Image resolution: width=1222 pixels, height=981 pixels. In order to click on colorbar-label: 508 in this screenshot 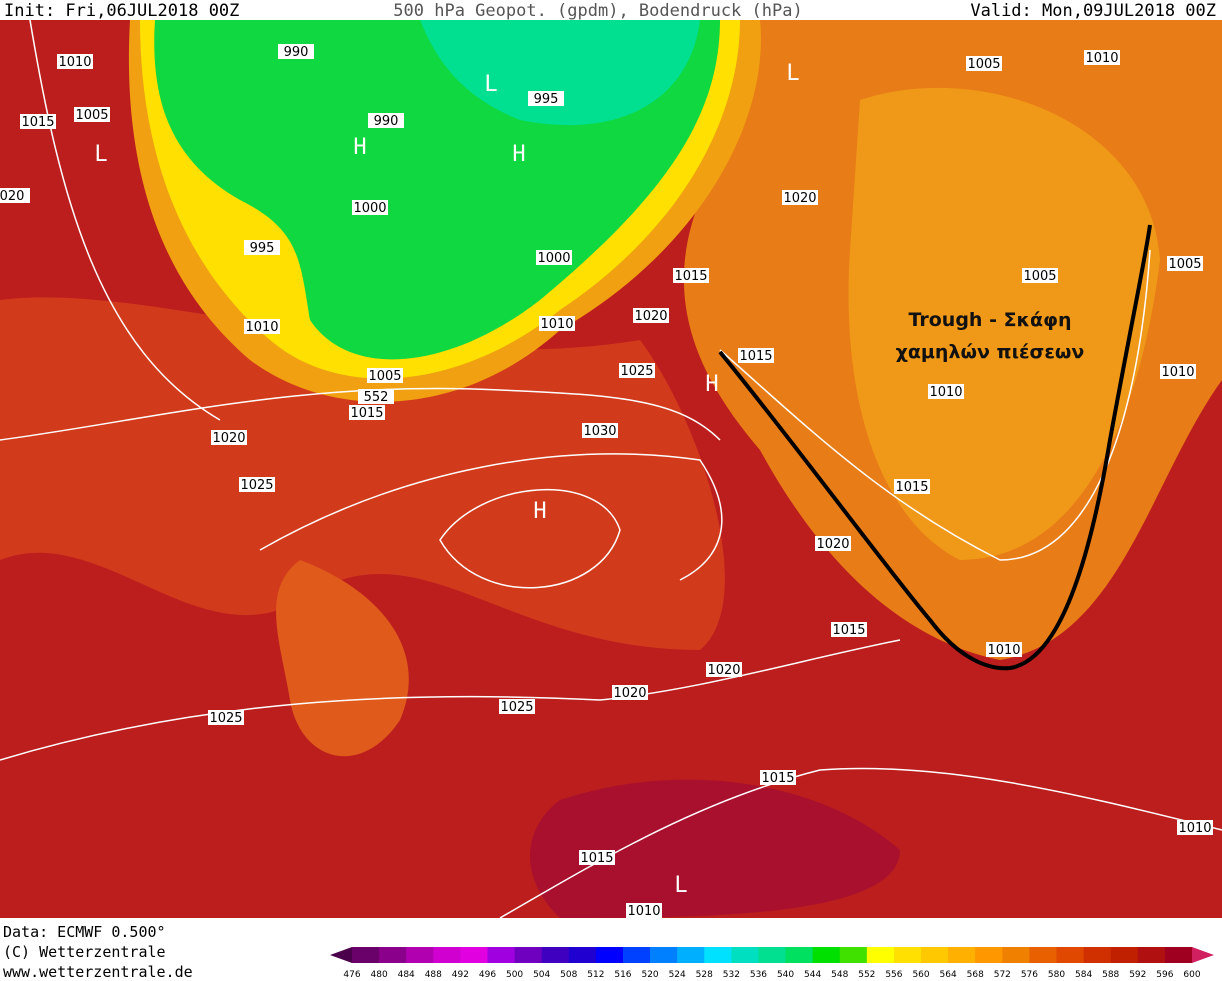, I will do `click(568, 975)`.